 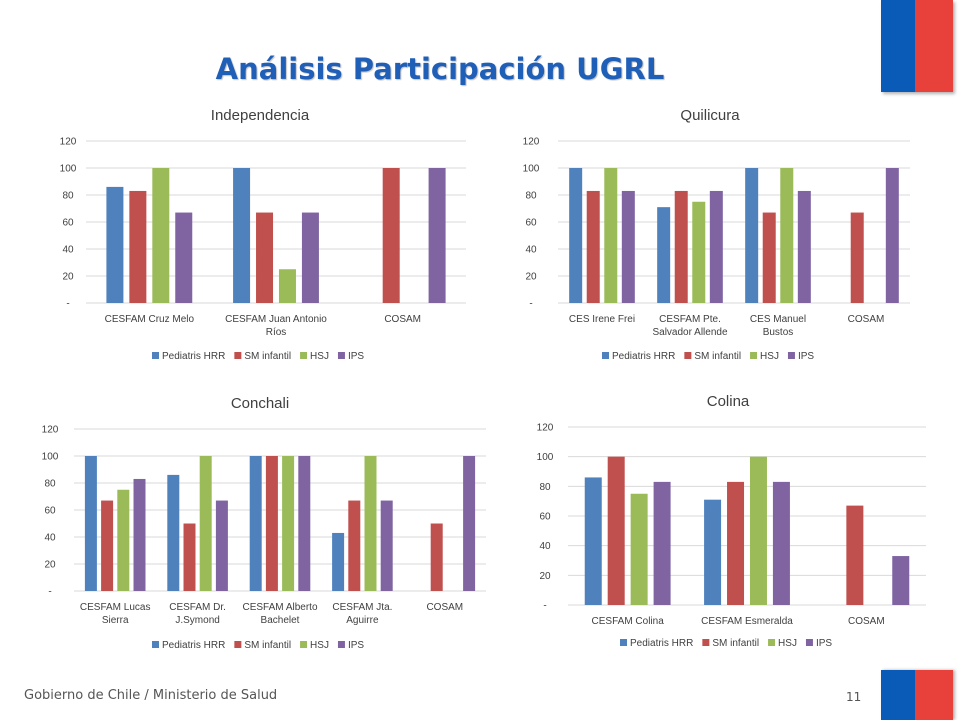 What do you see at coordinates (362, 620) in the screenshot?
I see `category-label: Aguirre` at bounding box center [362, 620].